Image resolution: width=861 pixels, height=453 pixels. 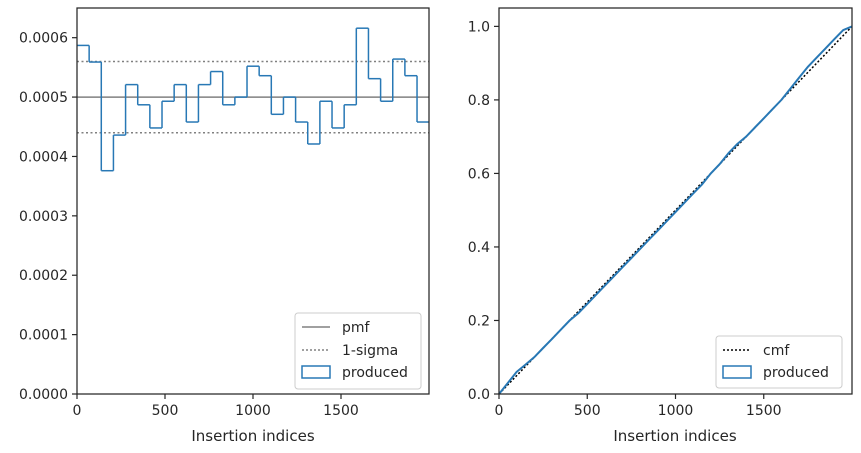 I want to click on y-tick-label: 0.0, so click(x=479, y=395).